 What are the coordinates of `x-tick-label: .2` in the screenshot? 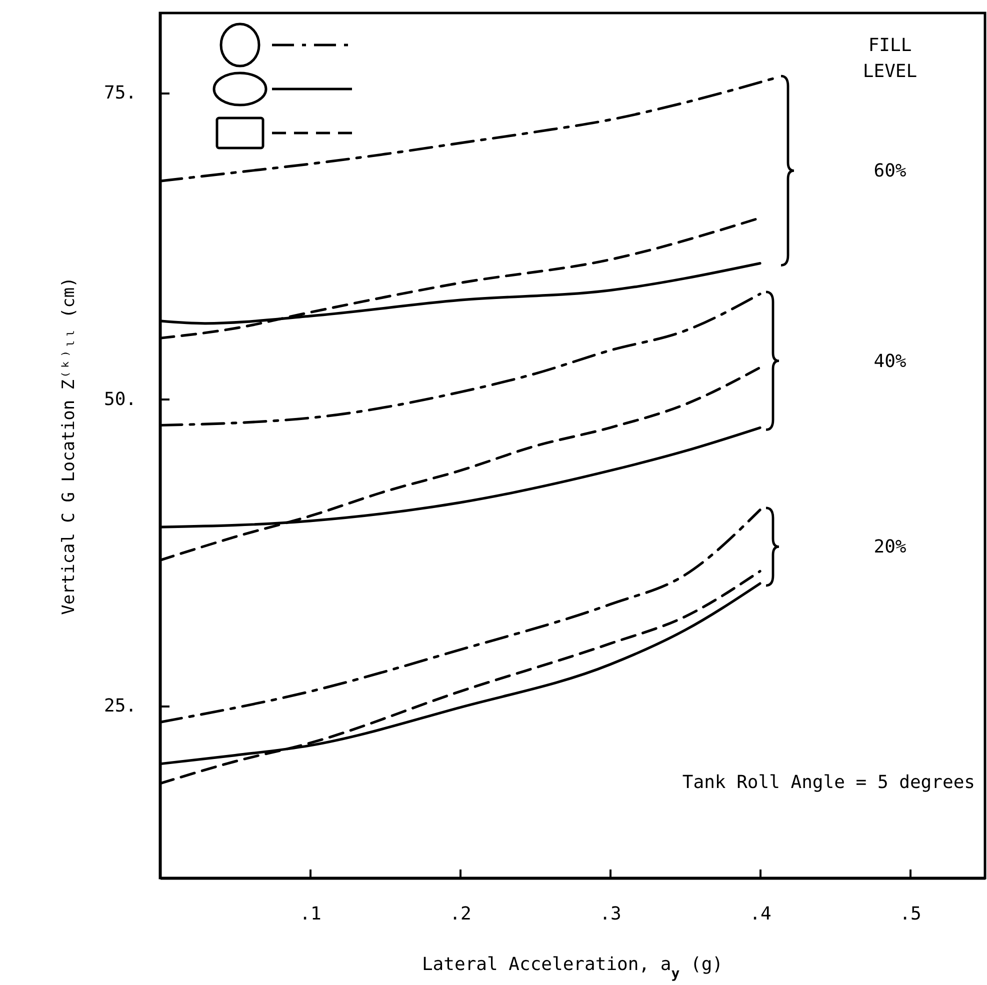 It's located at (461, 914).